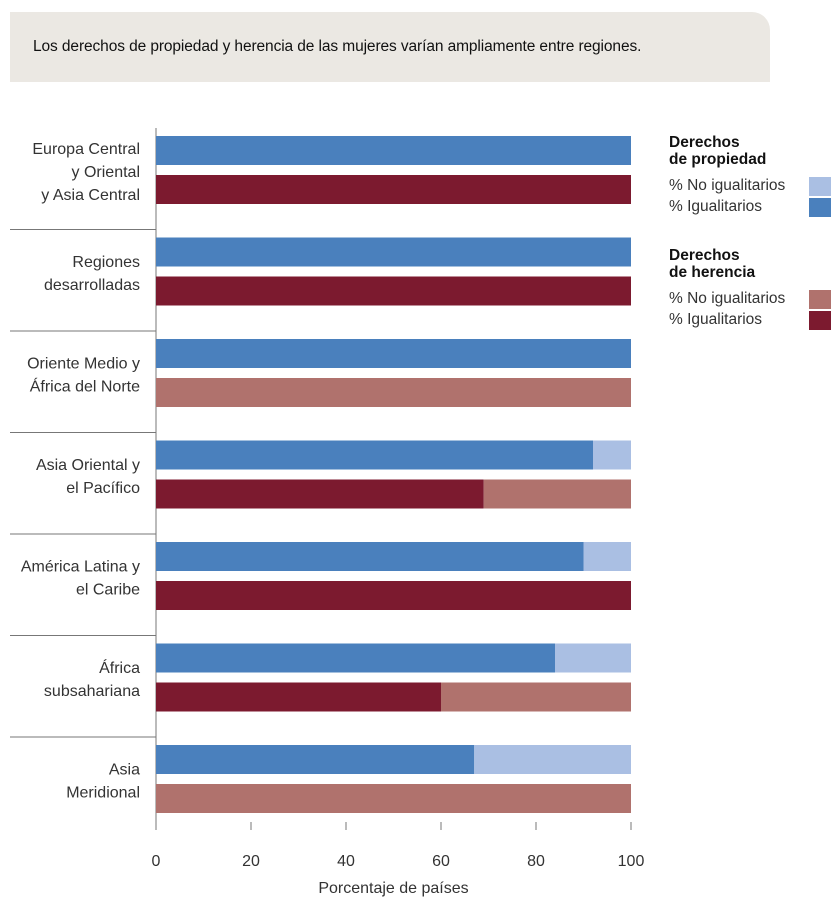 This screenshot has width=831, height=899. I want to click on category-label: desarrolladas, so click(92, 285).